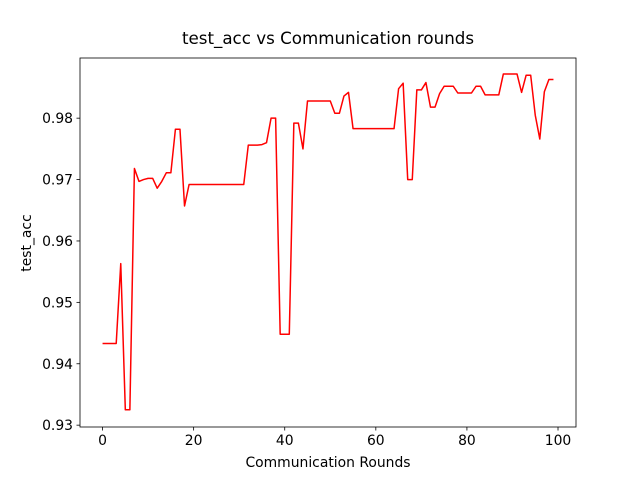 Image resolution: width=640 pixels, height=480 pixels. I want to click on y-tick-label: 0.93, so click(57, 426).